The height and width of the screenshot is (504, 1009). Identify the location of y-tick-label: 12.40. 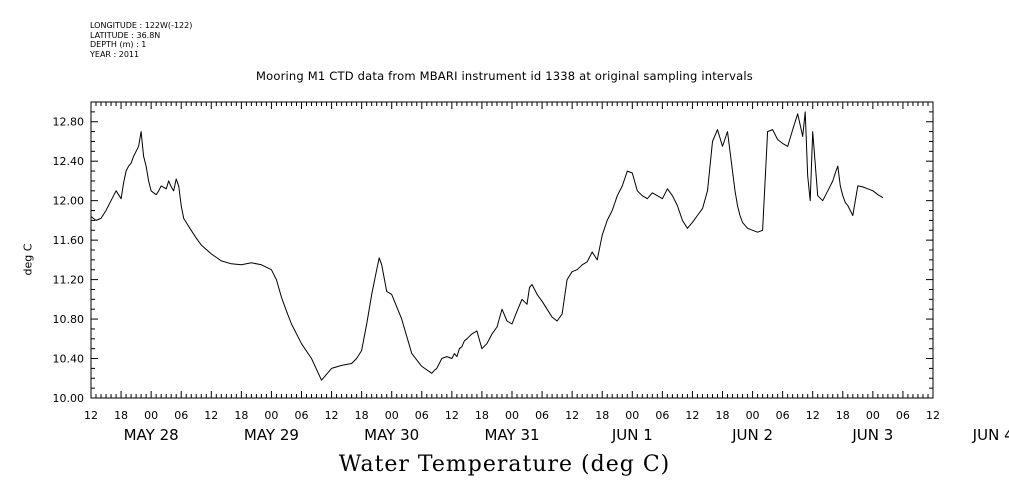
(69, 161).